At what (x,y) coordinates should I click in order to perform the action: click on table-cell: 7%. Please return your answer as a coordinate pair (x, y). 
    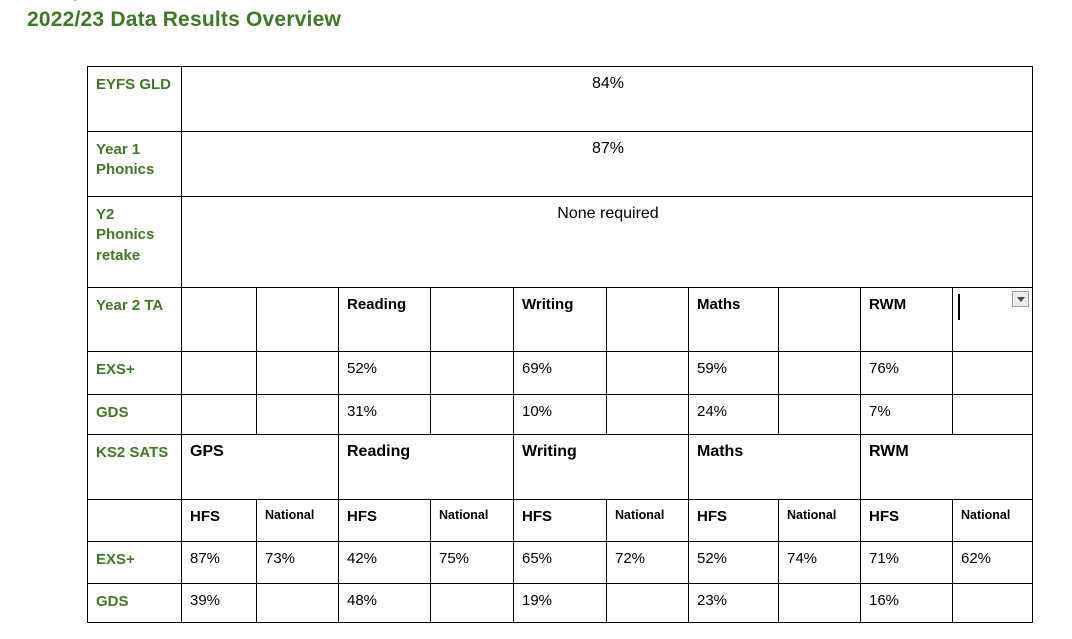
    Looking at the image, I should click on (906, 414).